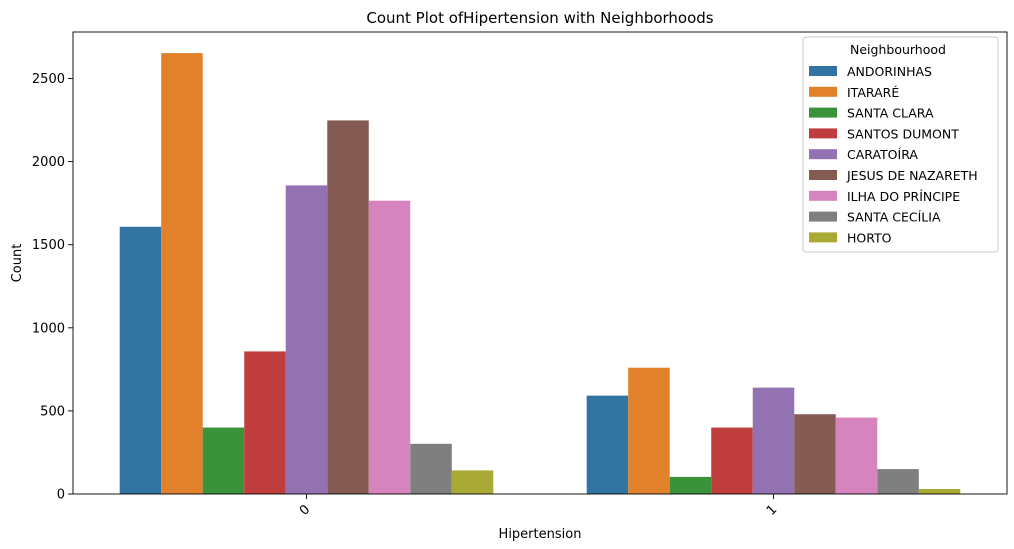 The width and height of the screenshot is (1014, 549). Describe the element at coordinates (869, 237) in the screenshot. I see `legend-label: HORTO` at that location.